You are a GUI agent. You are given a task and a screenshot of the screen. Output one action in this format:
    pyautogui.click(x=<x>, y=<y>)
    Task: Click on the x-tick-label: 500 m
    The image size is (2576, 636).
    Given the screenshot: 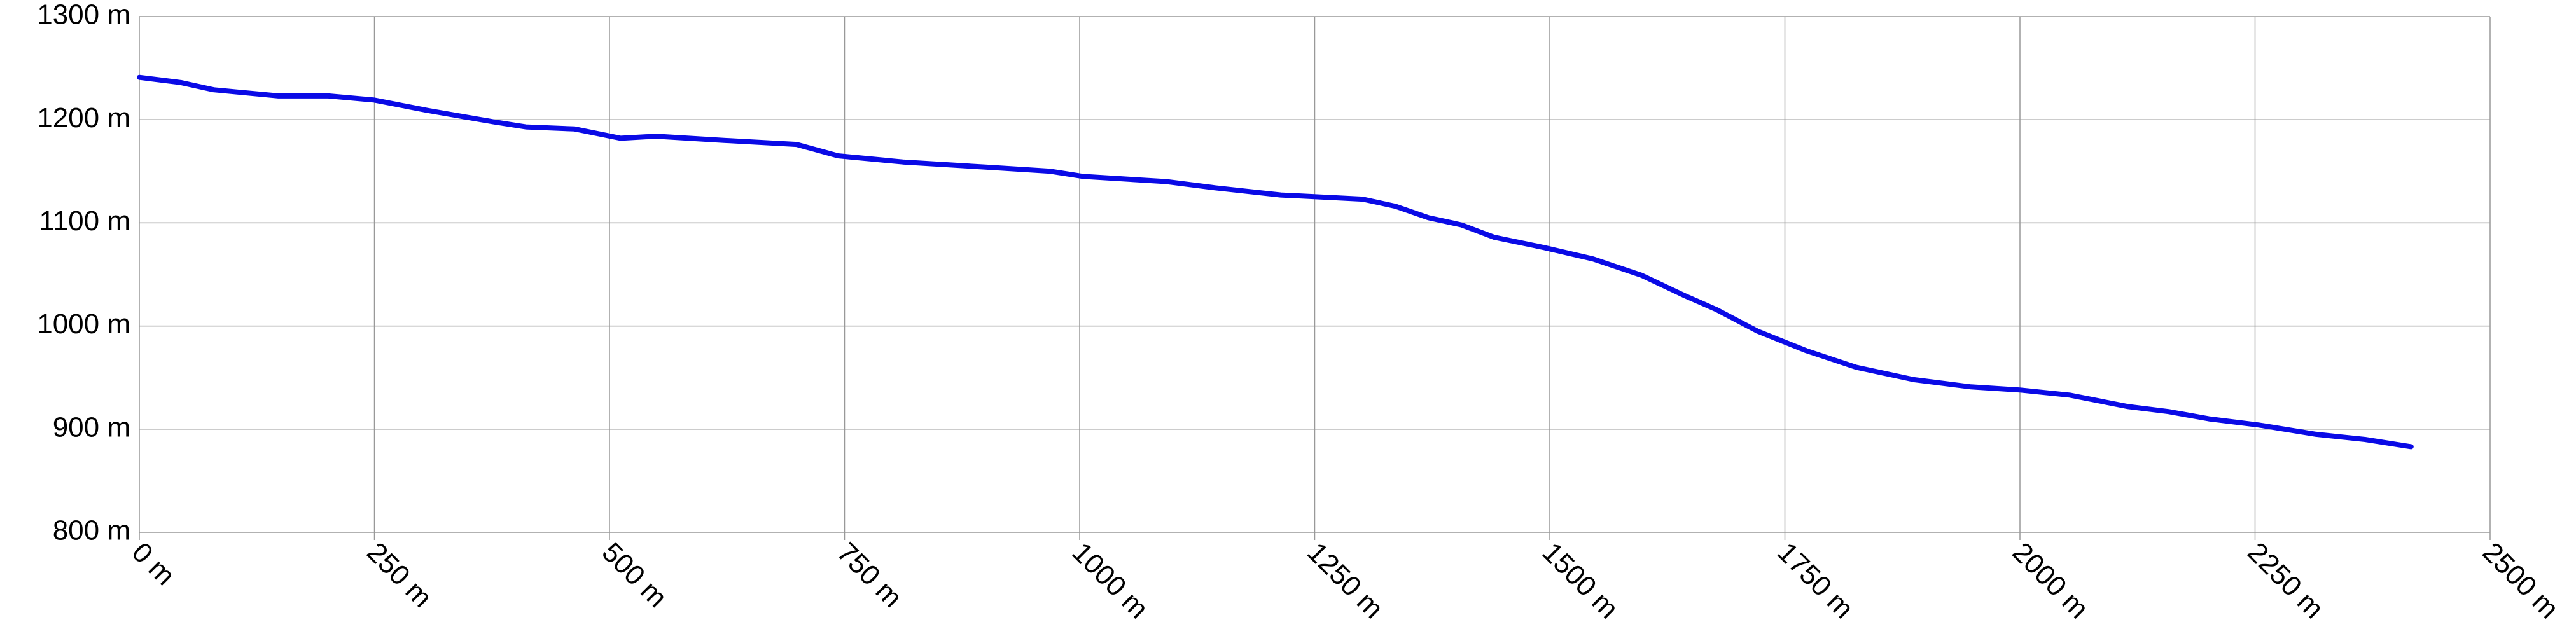 What is the action you would take?
    pyautogui.click(x=634, y=575)
    